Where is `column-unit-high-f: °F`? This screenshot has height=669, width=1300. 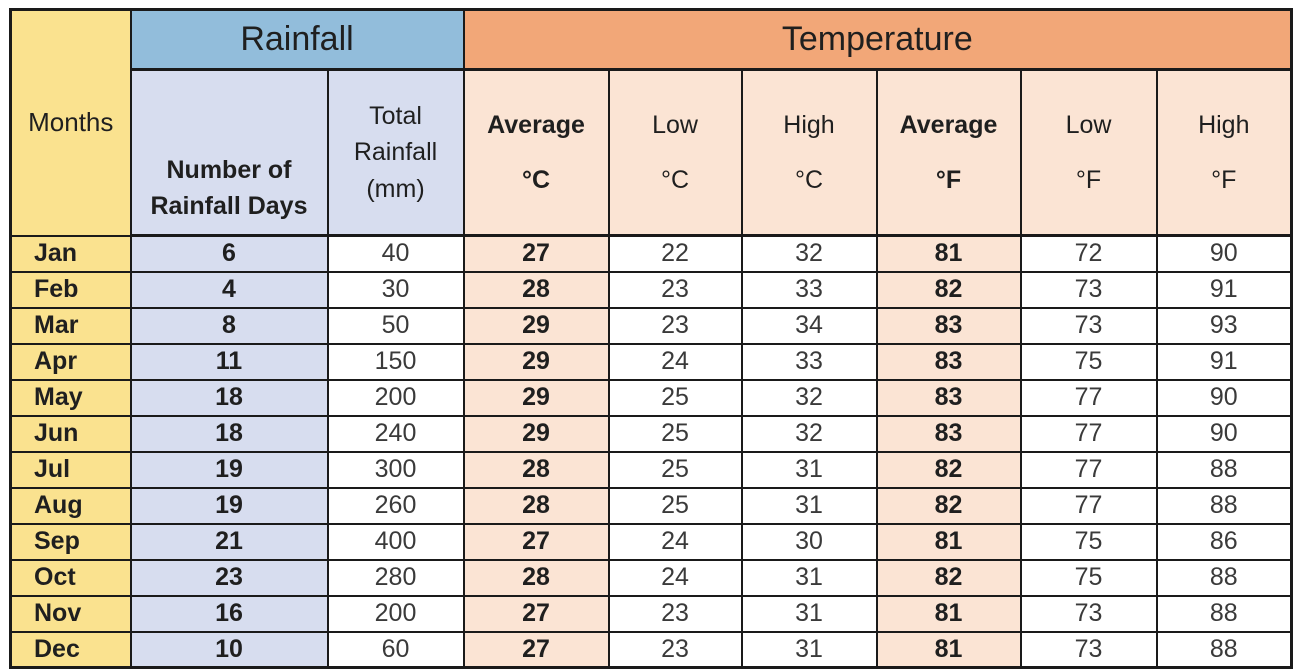
column-unit-high-f: °F is located at coordinates (1224, 179).